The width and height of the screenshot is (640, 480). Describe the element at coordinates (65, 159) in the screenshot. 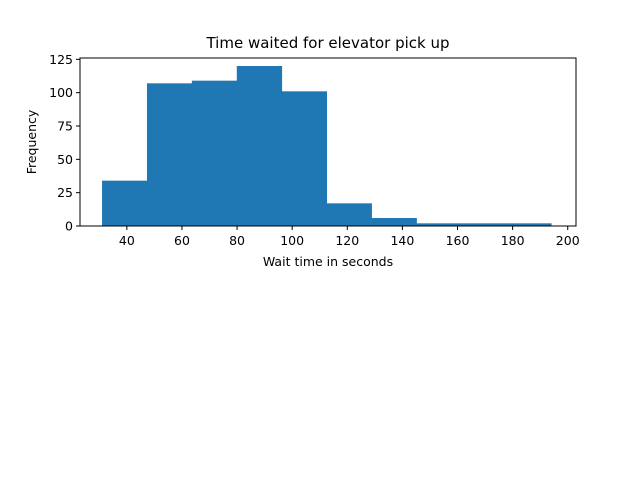

I see `y-tick-label: 50` at that location.